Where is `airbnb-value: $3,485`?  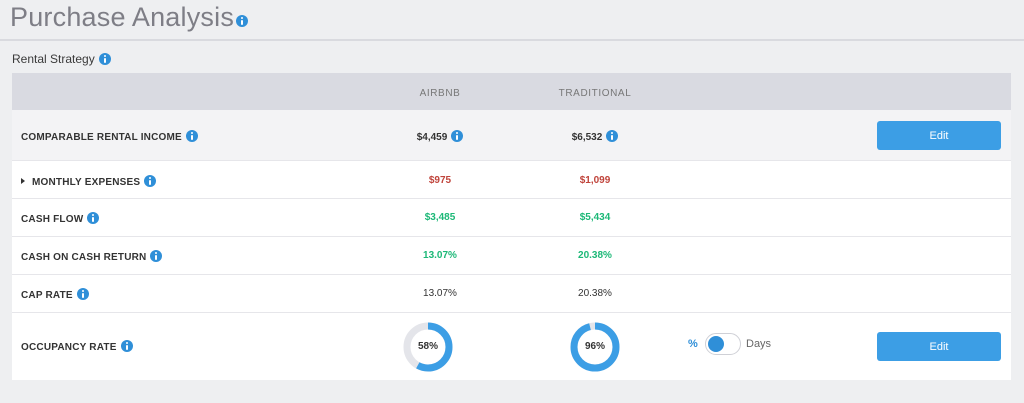 airbnb-value: $3,485 is located at coordinates (440, 217).